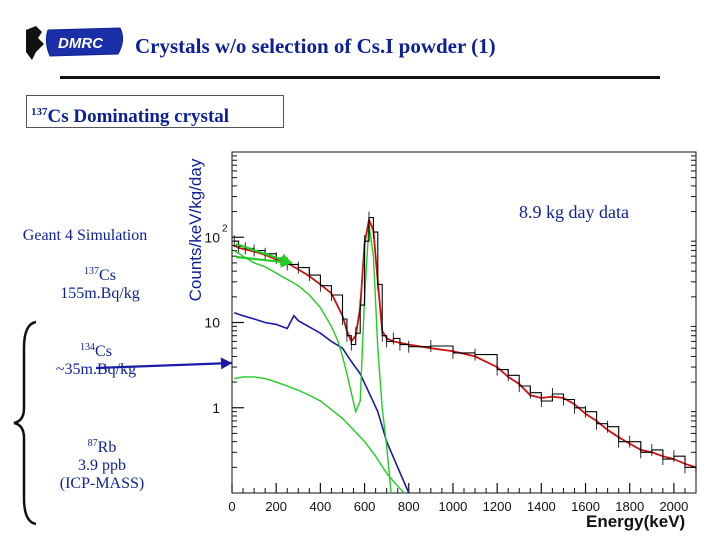  I want to click on y-tick-exponent: 2, so click(225, 228).